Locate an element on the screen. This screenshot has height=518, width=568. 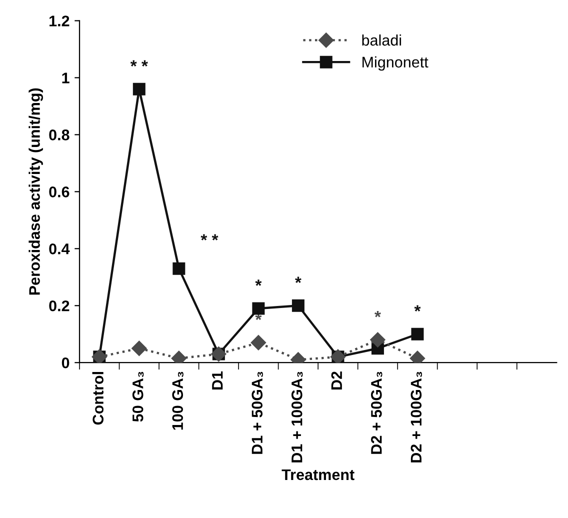
y-tick-label: 1 is located at coordinates (66, 78).